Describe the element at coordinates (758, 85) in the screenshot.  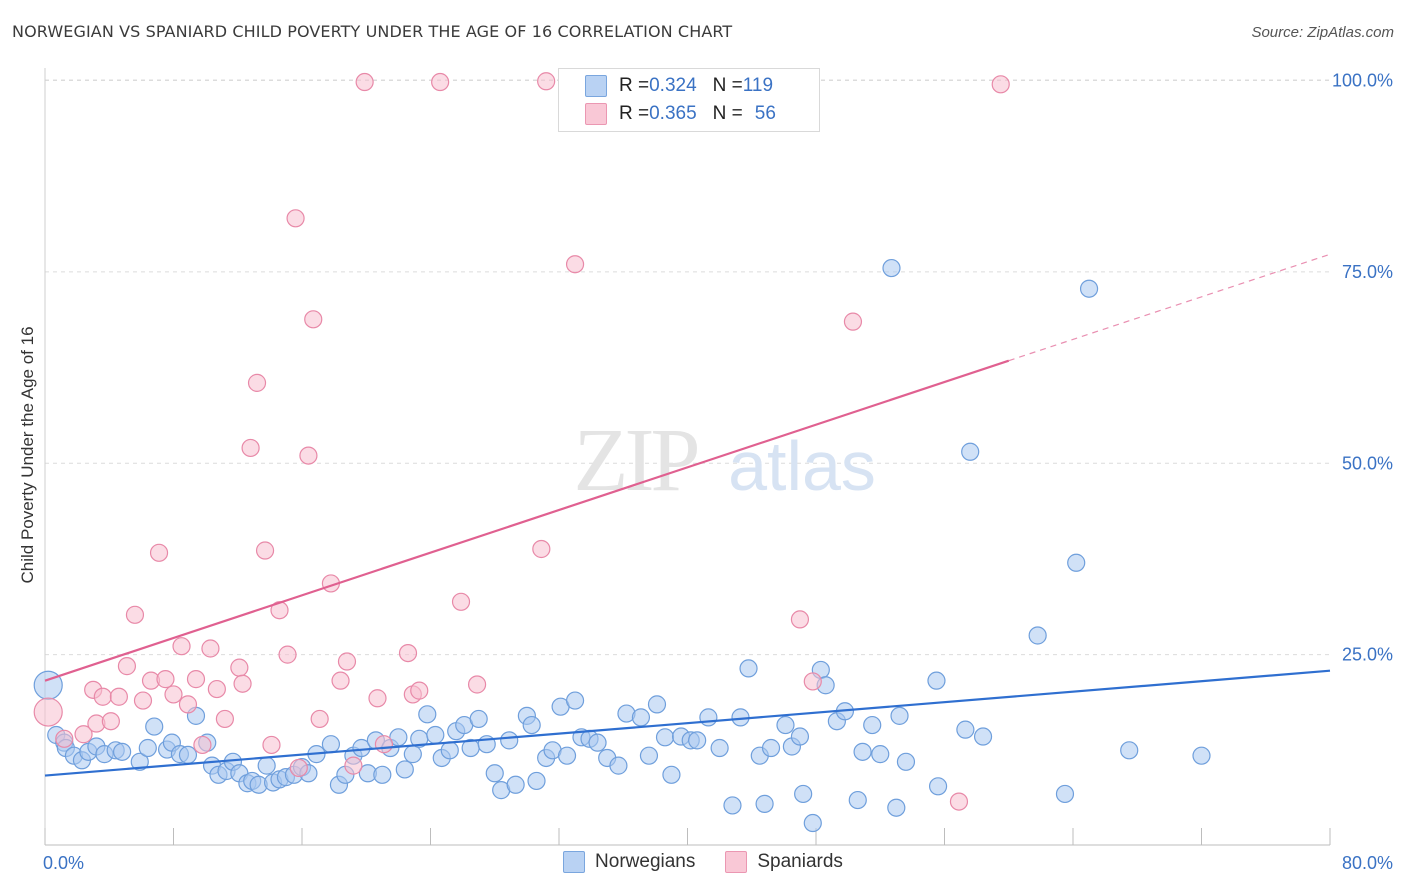
I see `legend-n-value: 119` at that location.